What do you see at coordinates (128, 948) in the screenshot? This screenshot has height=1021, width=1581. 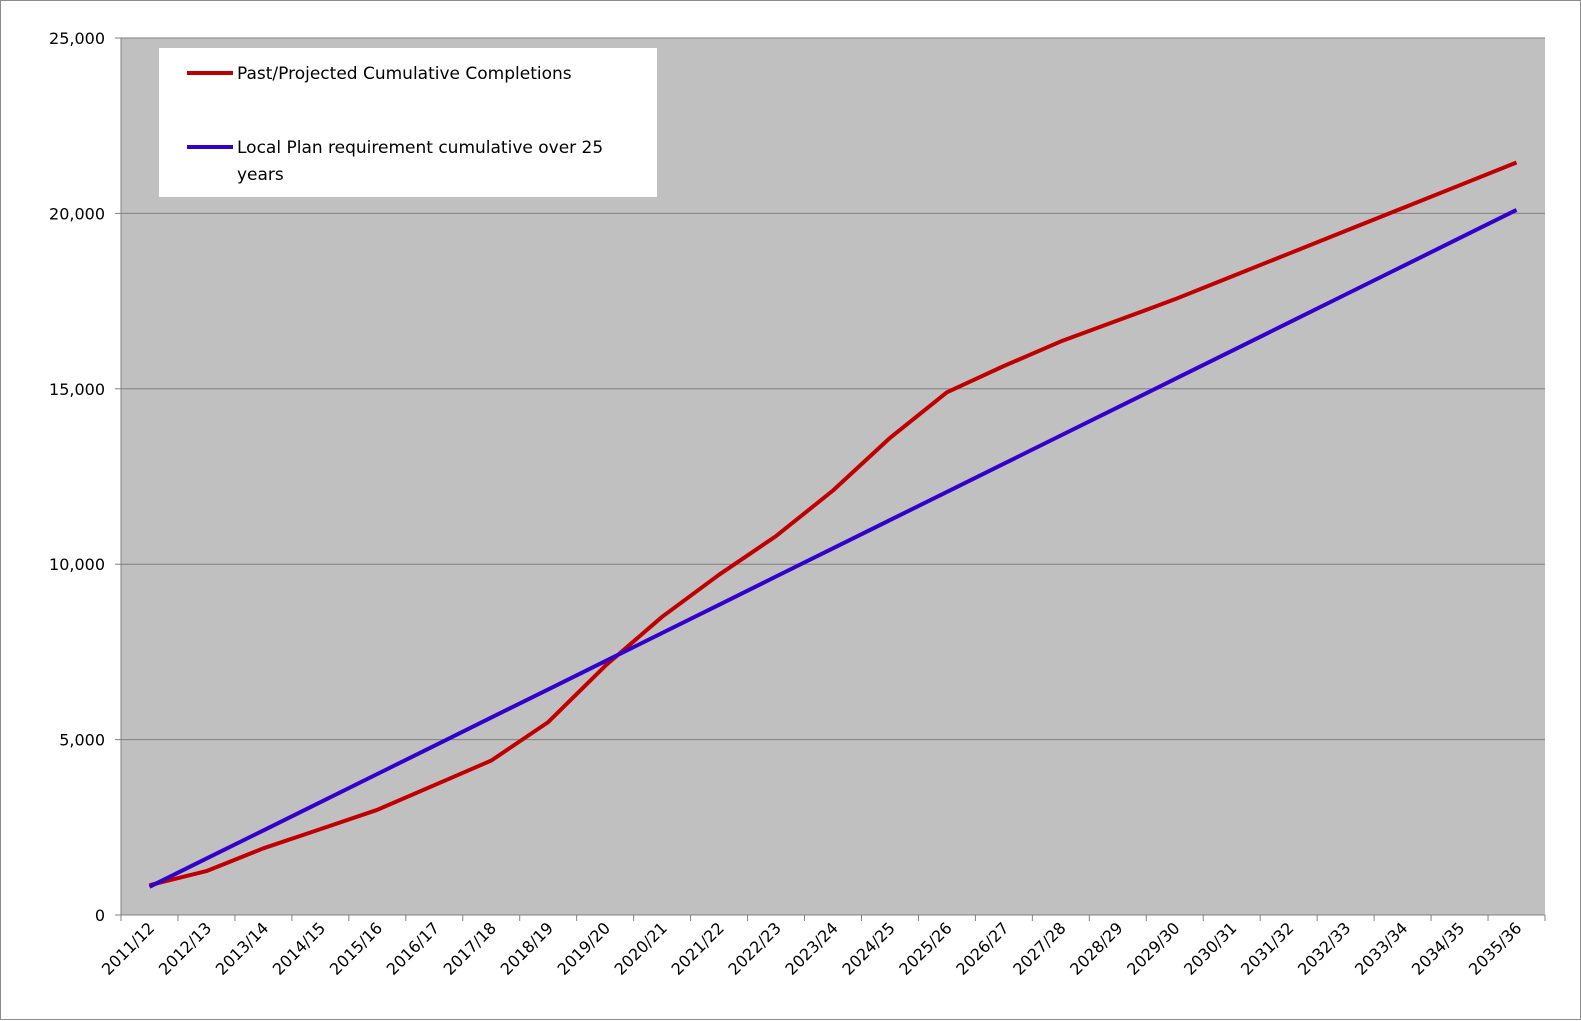 I see `x-tick-label: 2011/12` at bounding box center [128, 948].